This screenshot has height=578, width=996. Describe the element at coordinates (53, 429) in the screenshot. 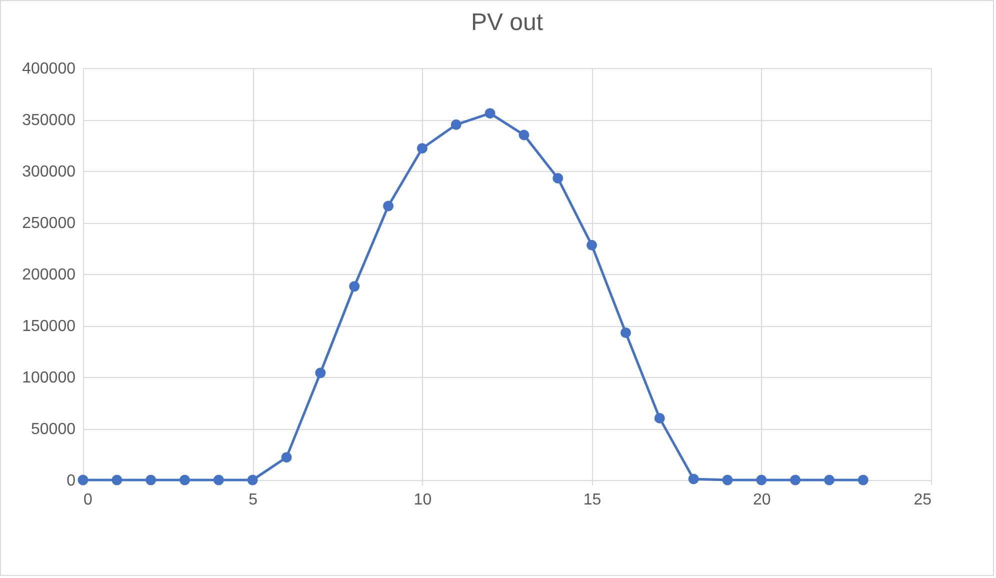

I see `y-tick-label: 50000` at that location.